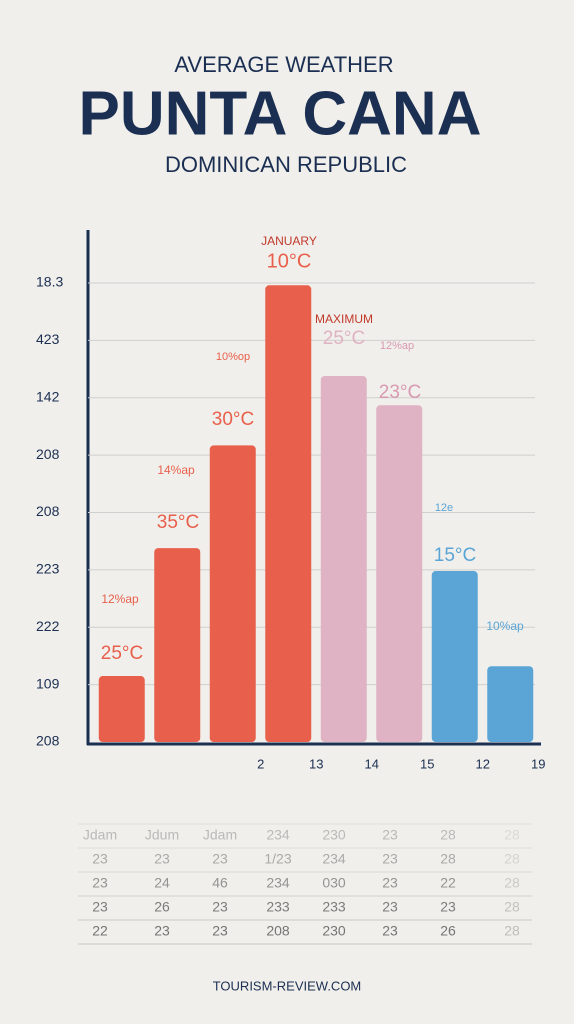 The height and width of the screenshot is (1024, 574). I want to click on x-tick-label: 2, so click(260, 763).